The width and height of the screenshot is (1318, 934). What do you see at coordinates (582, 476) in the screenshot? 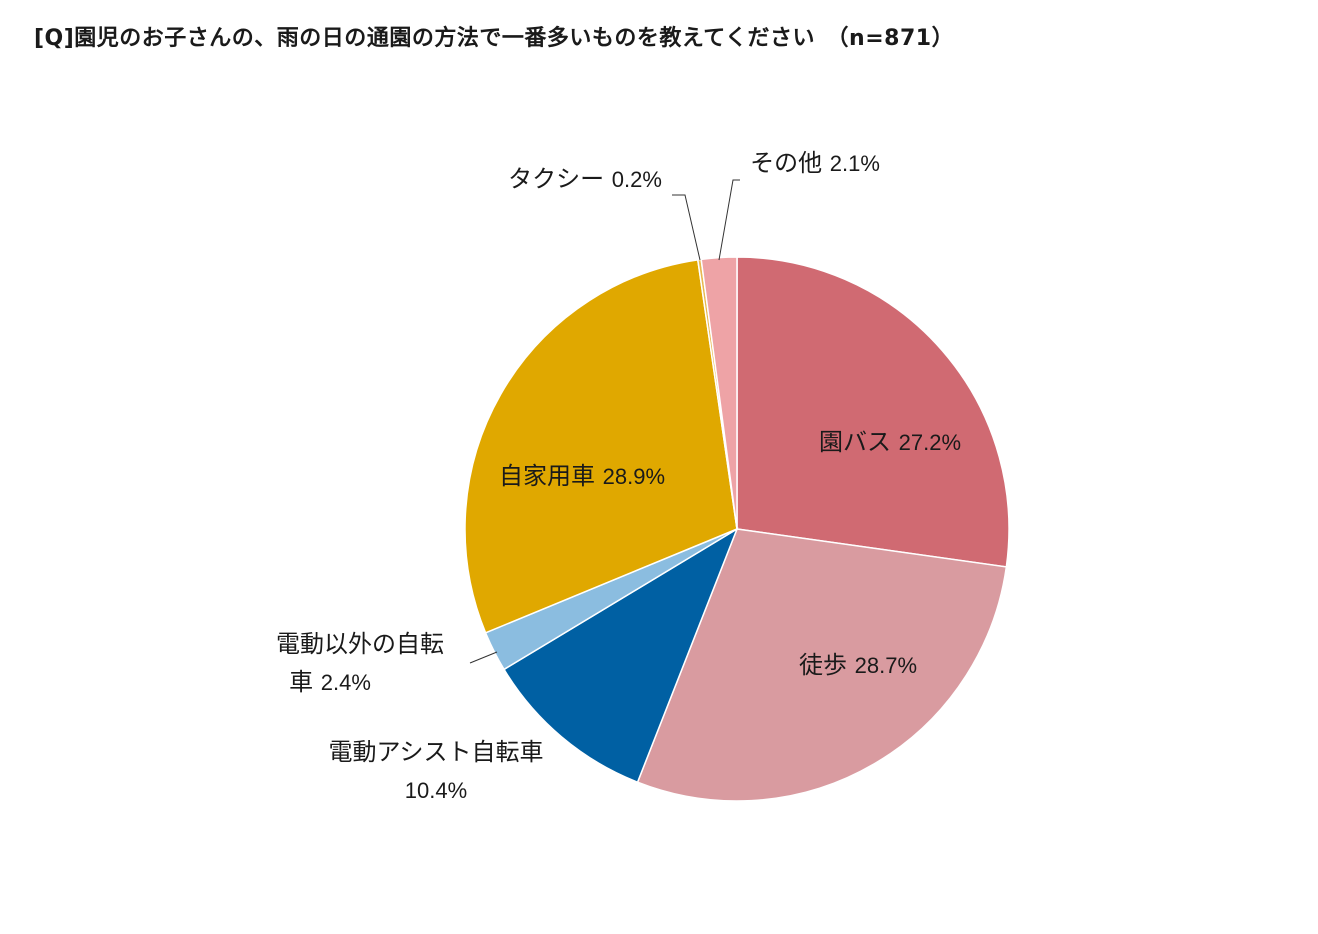
I see `slice-label-4: 自家用車 28.9%` at bounding box center [582, 476].